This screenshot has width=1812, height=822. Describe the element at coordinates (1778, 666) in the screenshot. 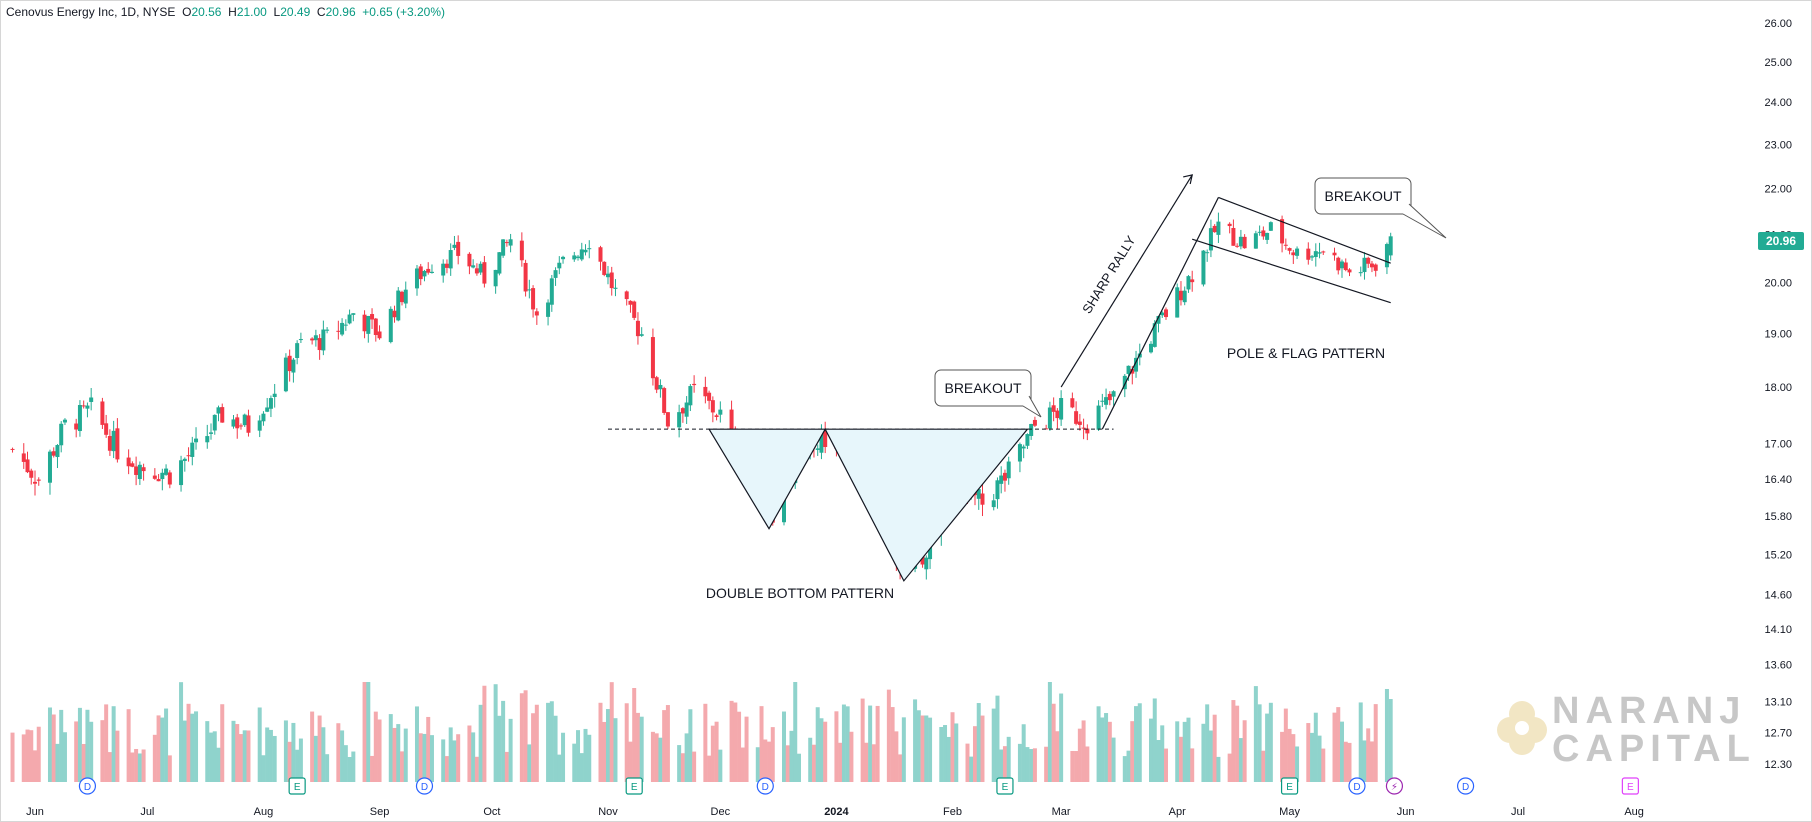

I see `y-tick-label: 13.60` at that location.